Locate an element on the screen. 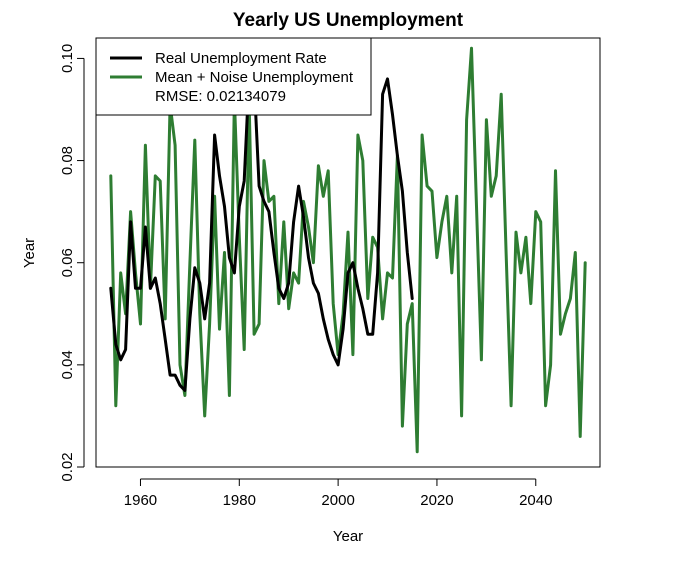 The image size is (696, 565). y-tick-label: 0.02 is located at coordinates (67, 466).